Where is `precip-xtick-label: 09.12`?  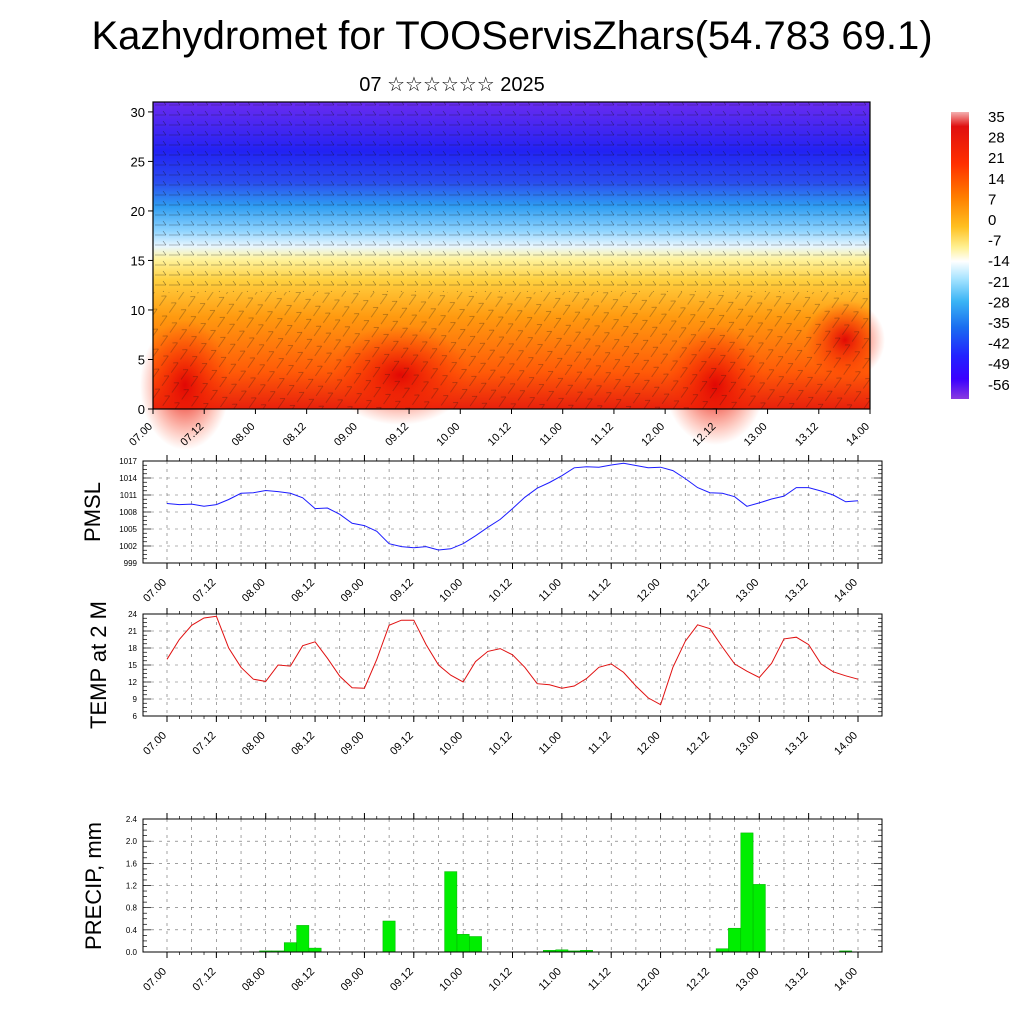 precip-xtick-label: 09.12 is located at coordinates (402, 980).